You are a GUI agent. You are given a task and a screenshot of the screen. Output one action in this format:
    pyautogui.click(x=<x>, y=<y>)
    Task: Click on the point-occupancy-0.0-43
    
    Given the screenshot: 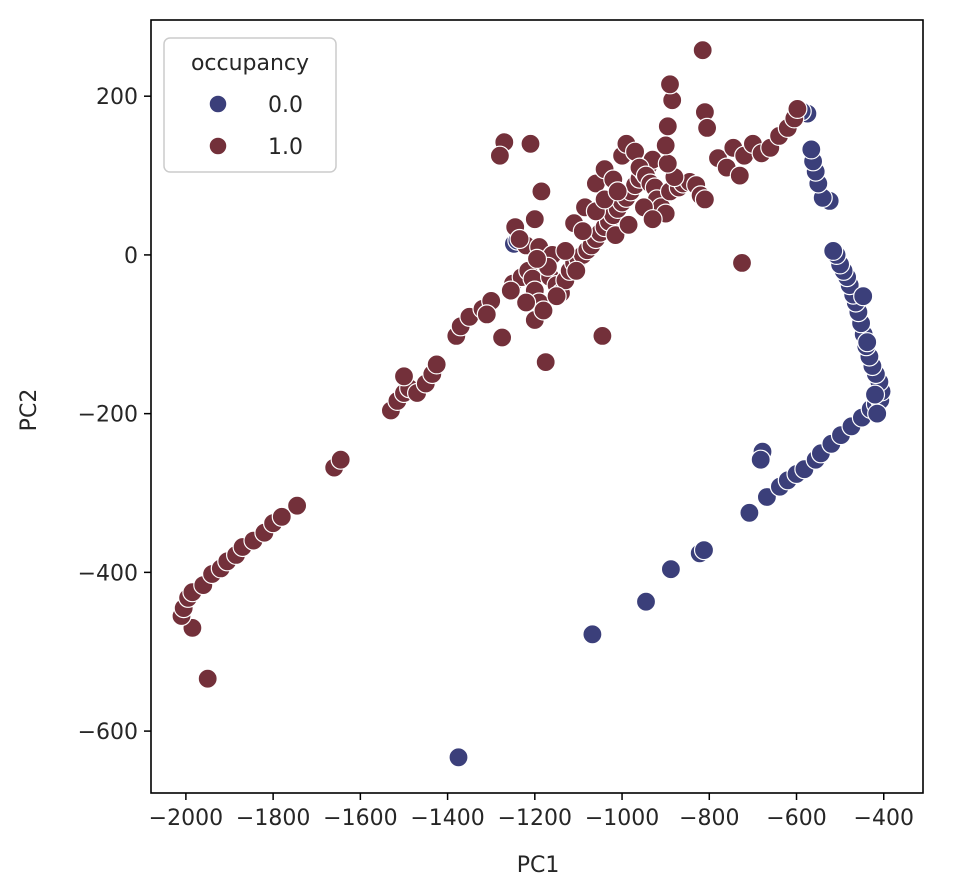 What is the action you would take?
    pyautogui.click(x=811, y=149)
    